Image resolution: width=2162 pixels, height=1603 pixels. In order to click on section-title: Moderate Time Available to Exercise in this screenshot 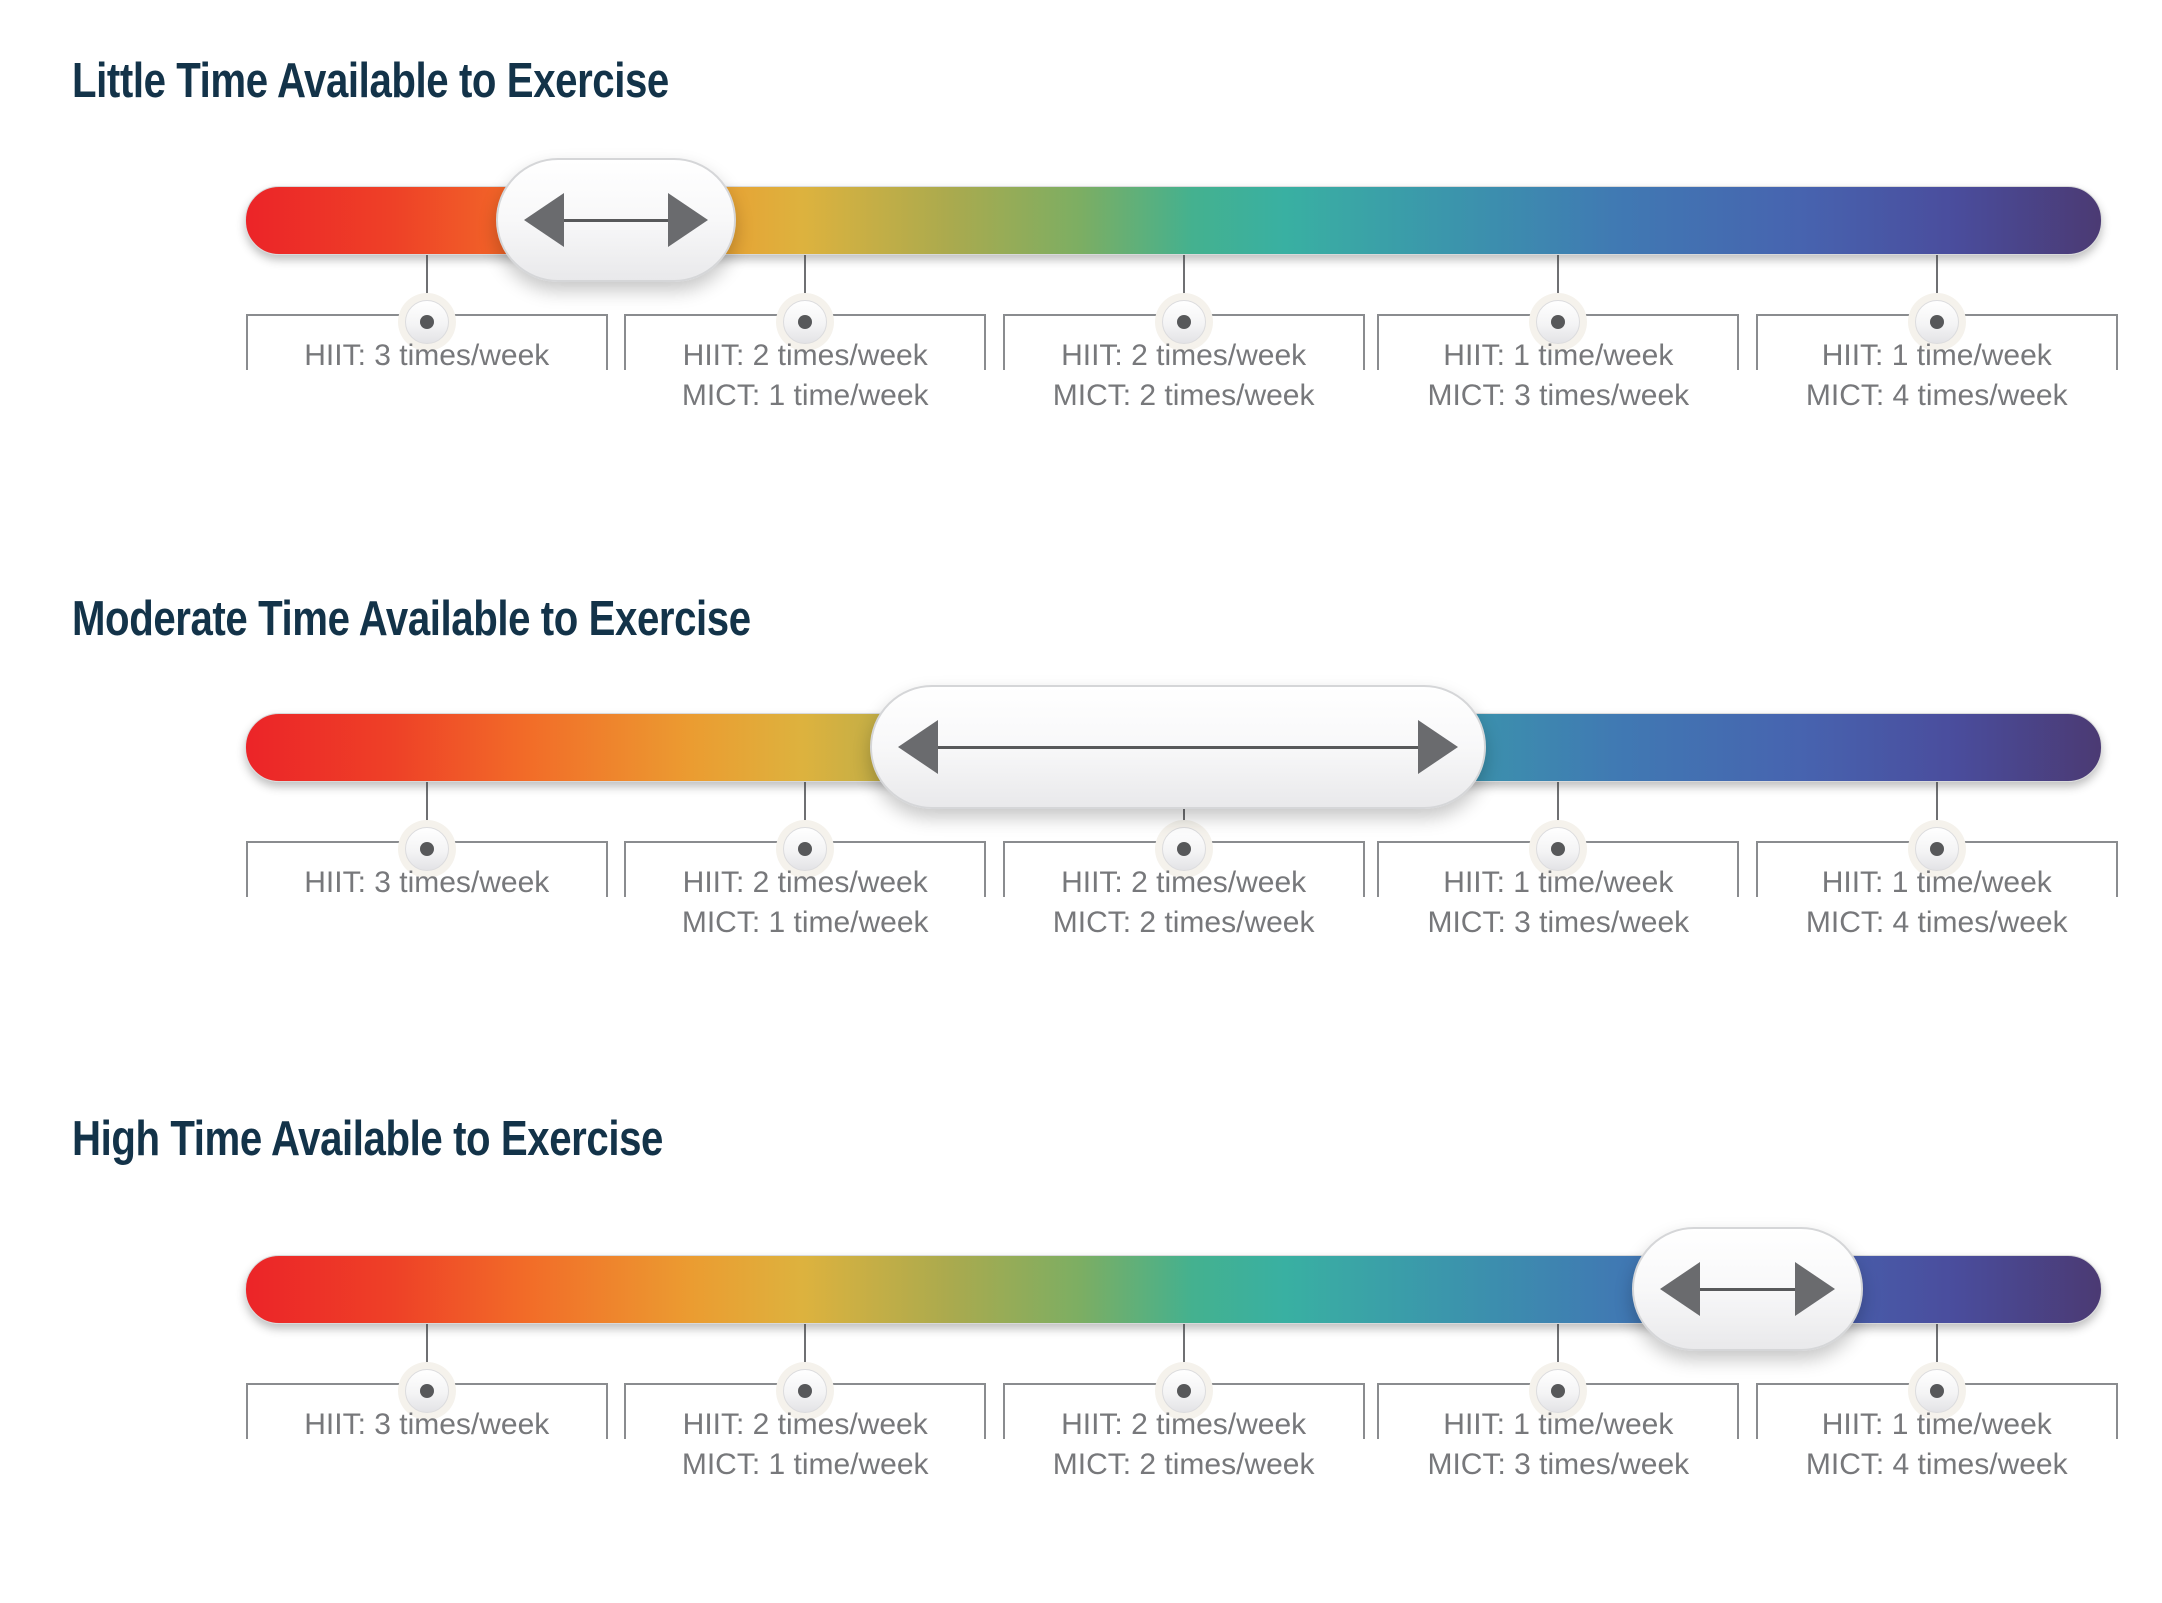, I will do `click(486, 619)`.